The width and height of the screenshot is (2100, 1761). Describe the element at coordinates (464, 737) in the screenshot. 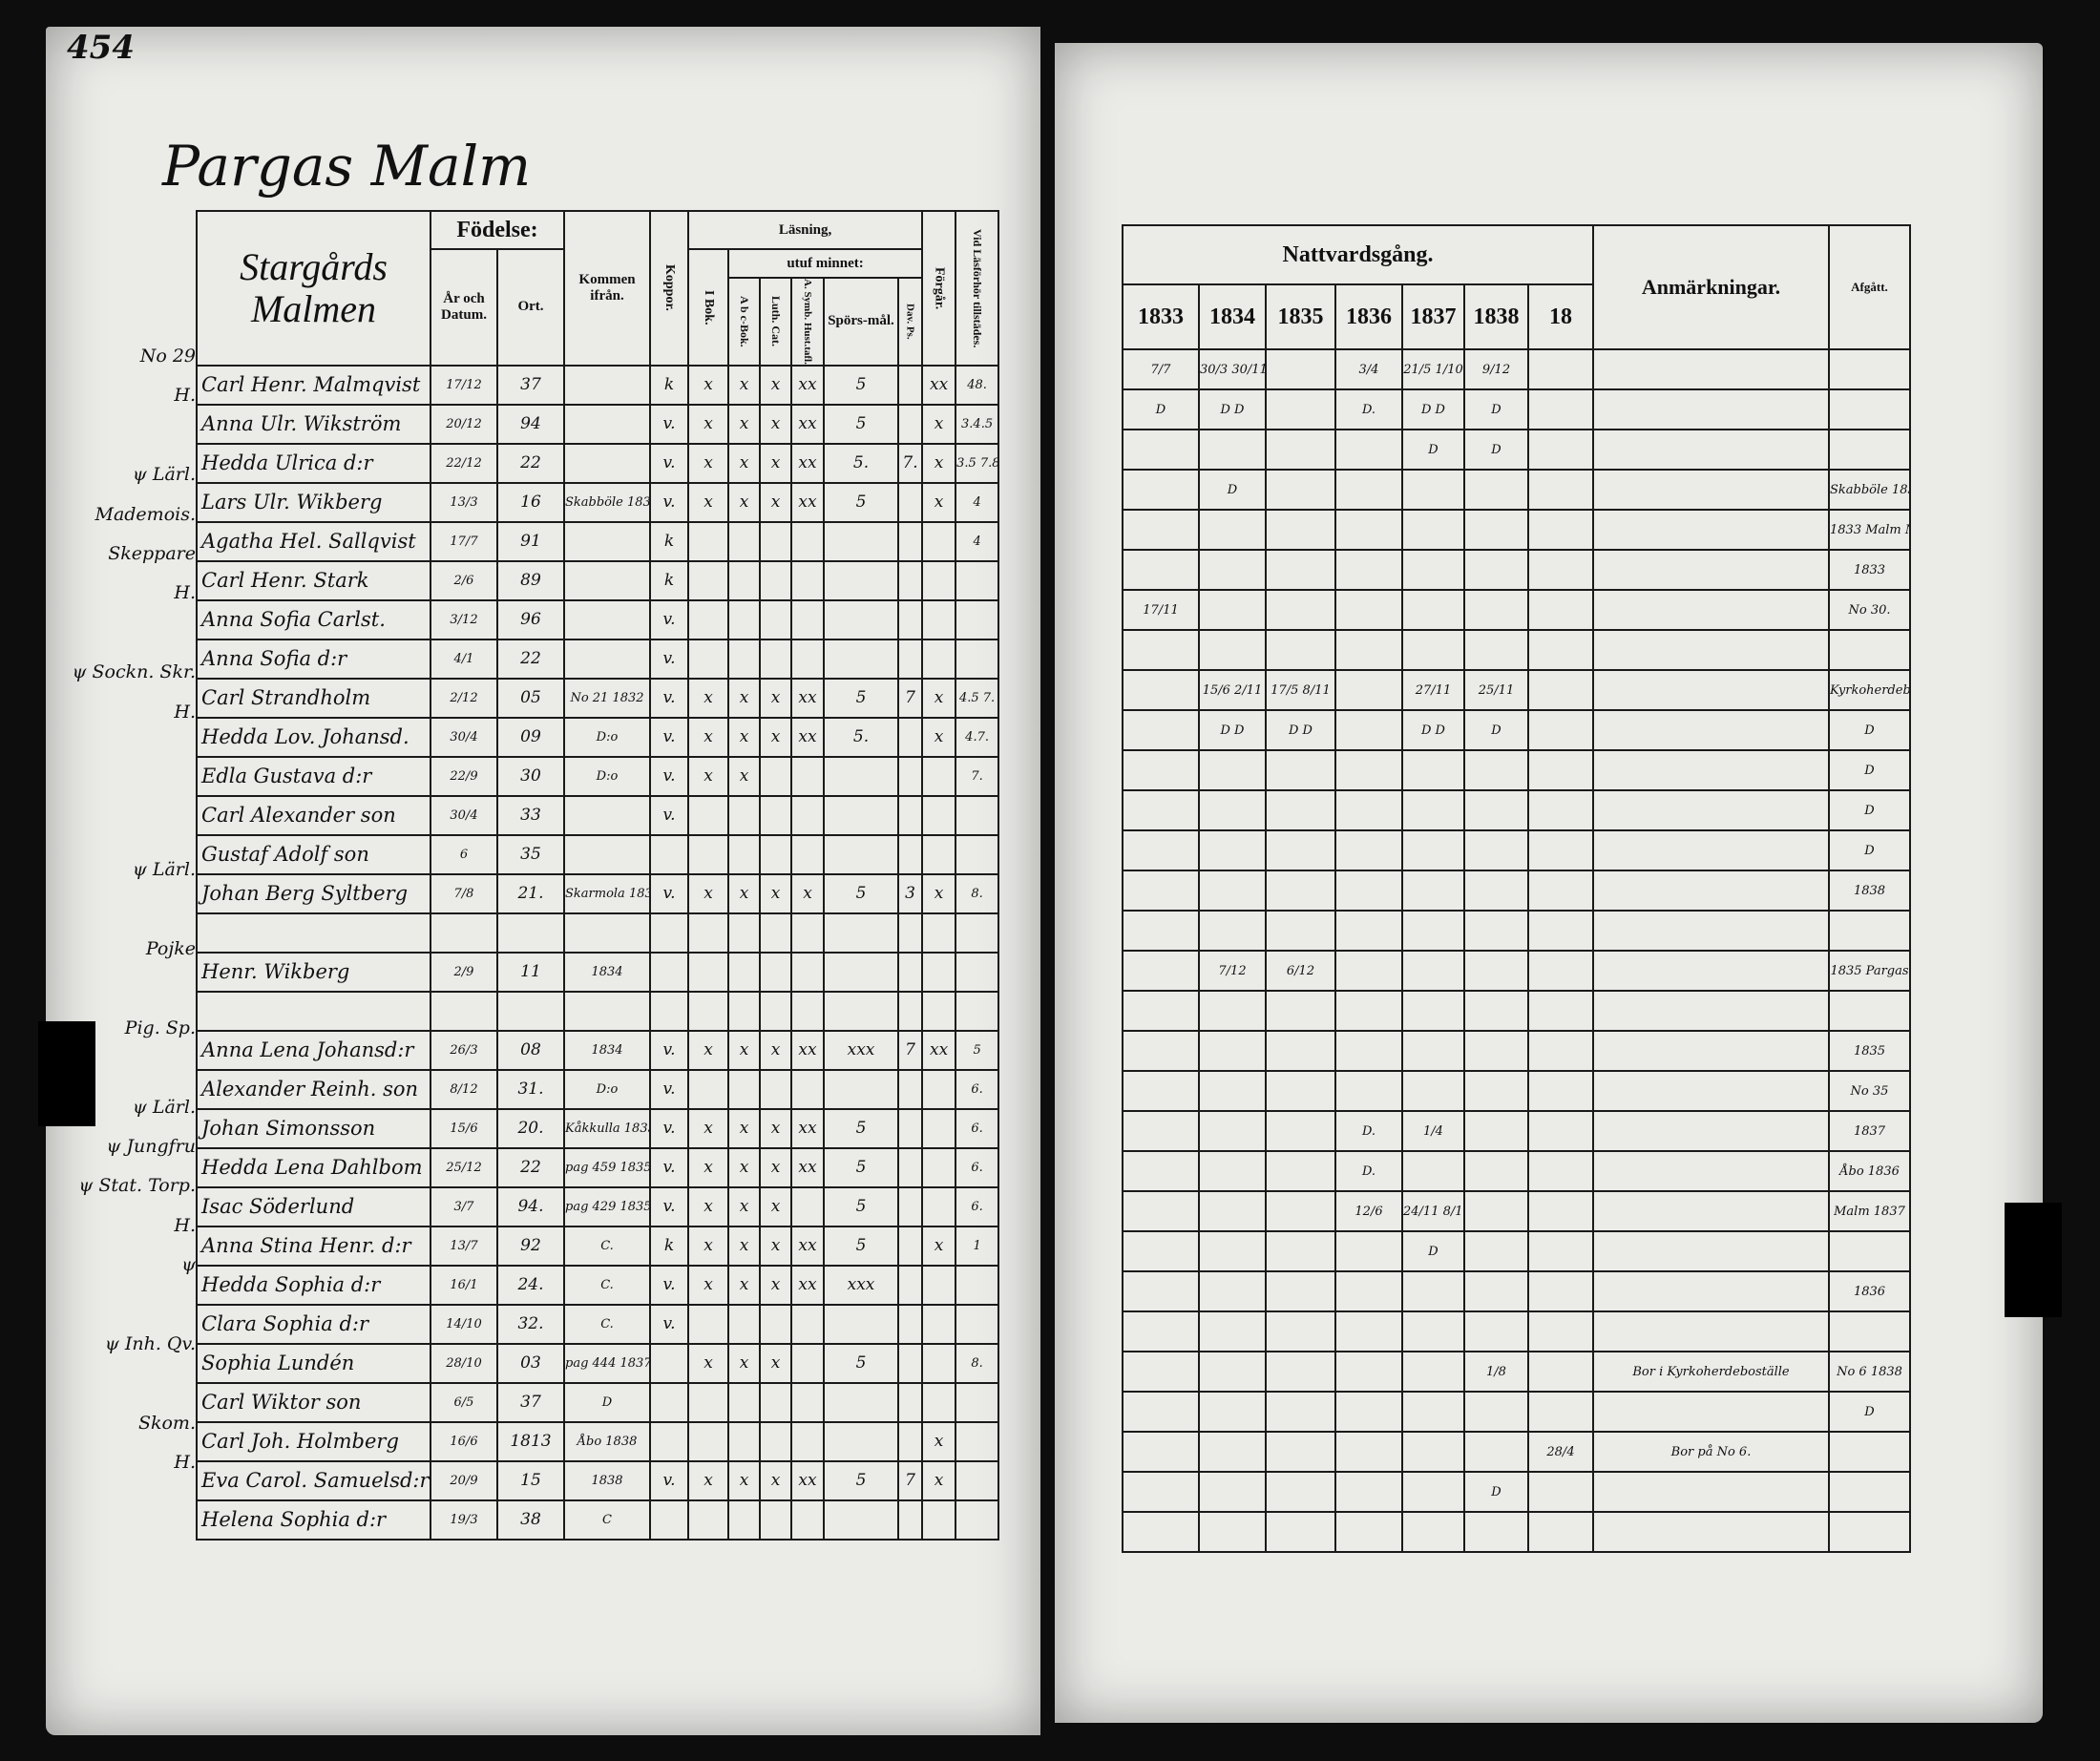

I see `birth-date-cell: 30/4` at that location.